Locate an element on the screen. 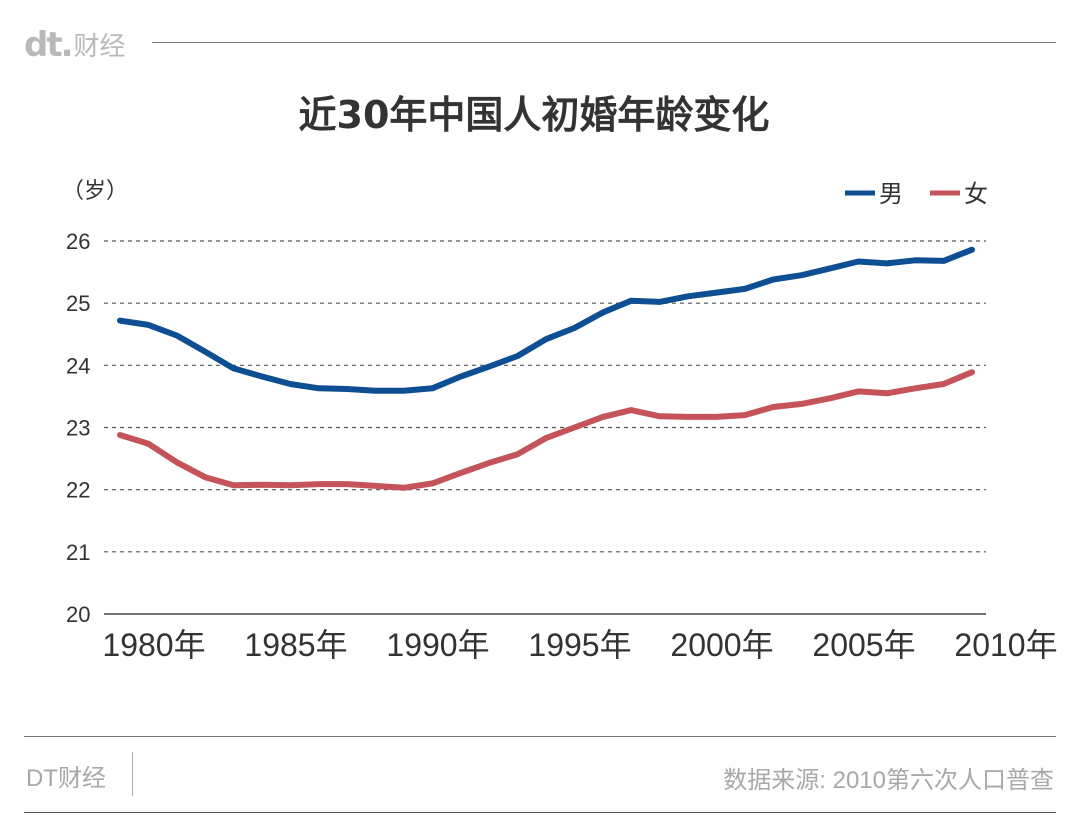 The image size is (1080, 822). legend-label-female: 女 is located at coordinates (976, 194).